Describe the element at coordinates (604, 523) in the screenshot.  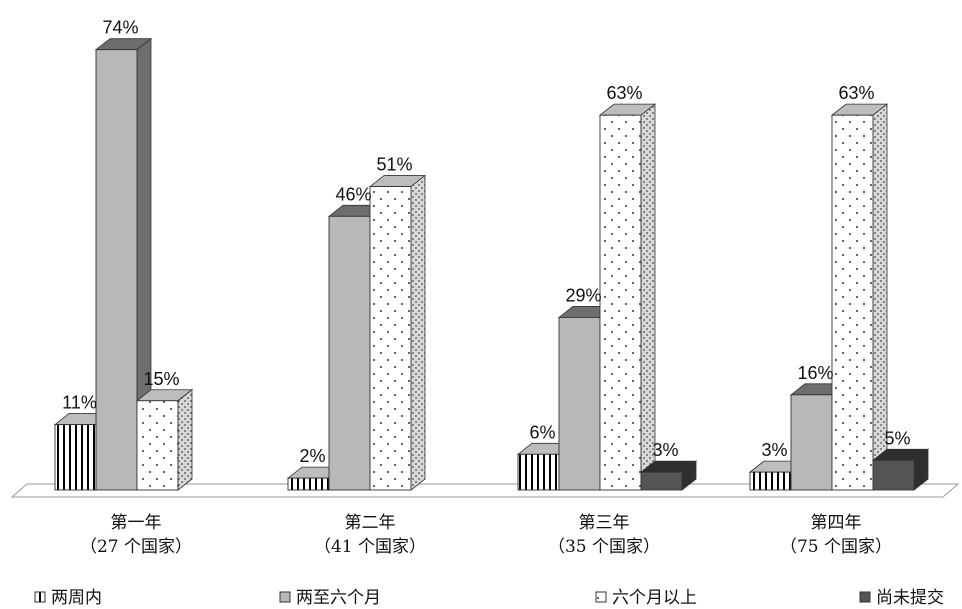
I see `category-label: 第三年` at that location.